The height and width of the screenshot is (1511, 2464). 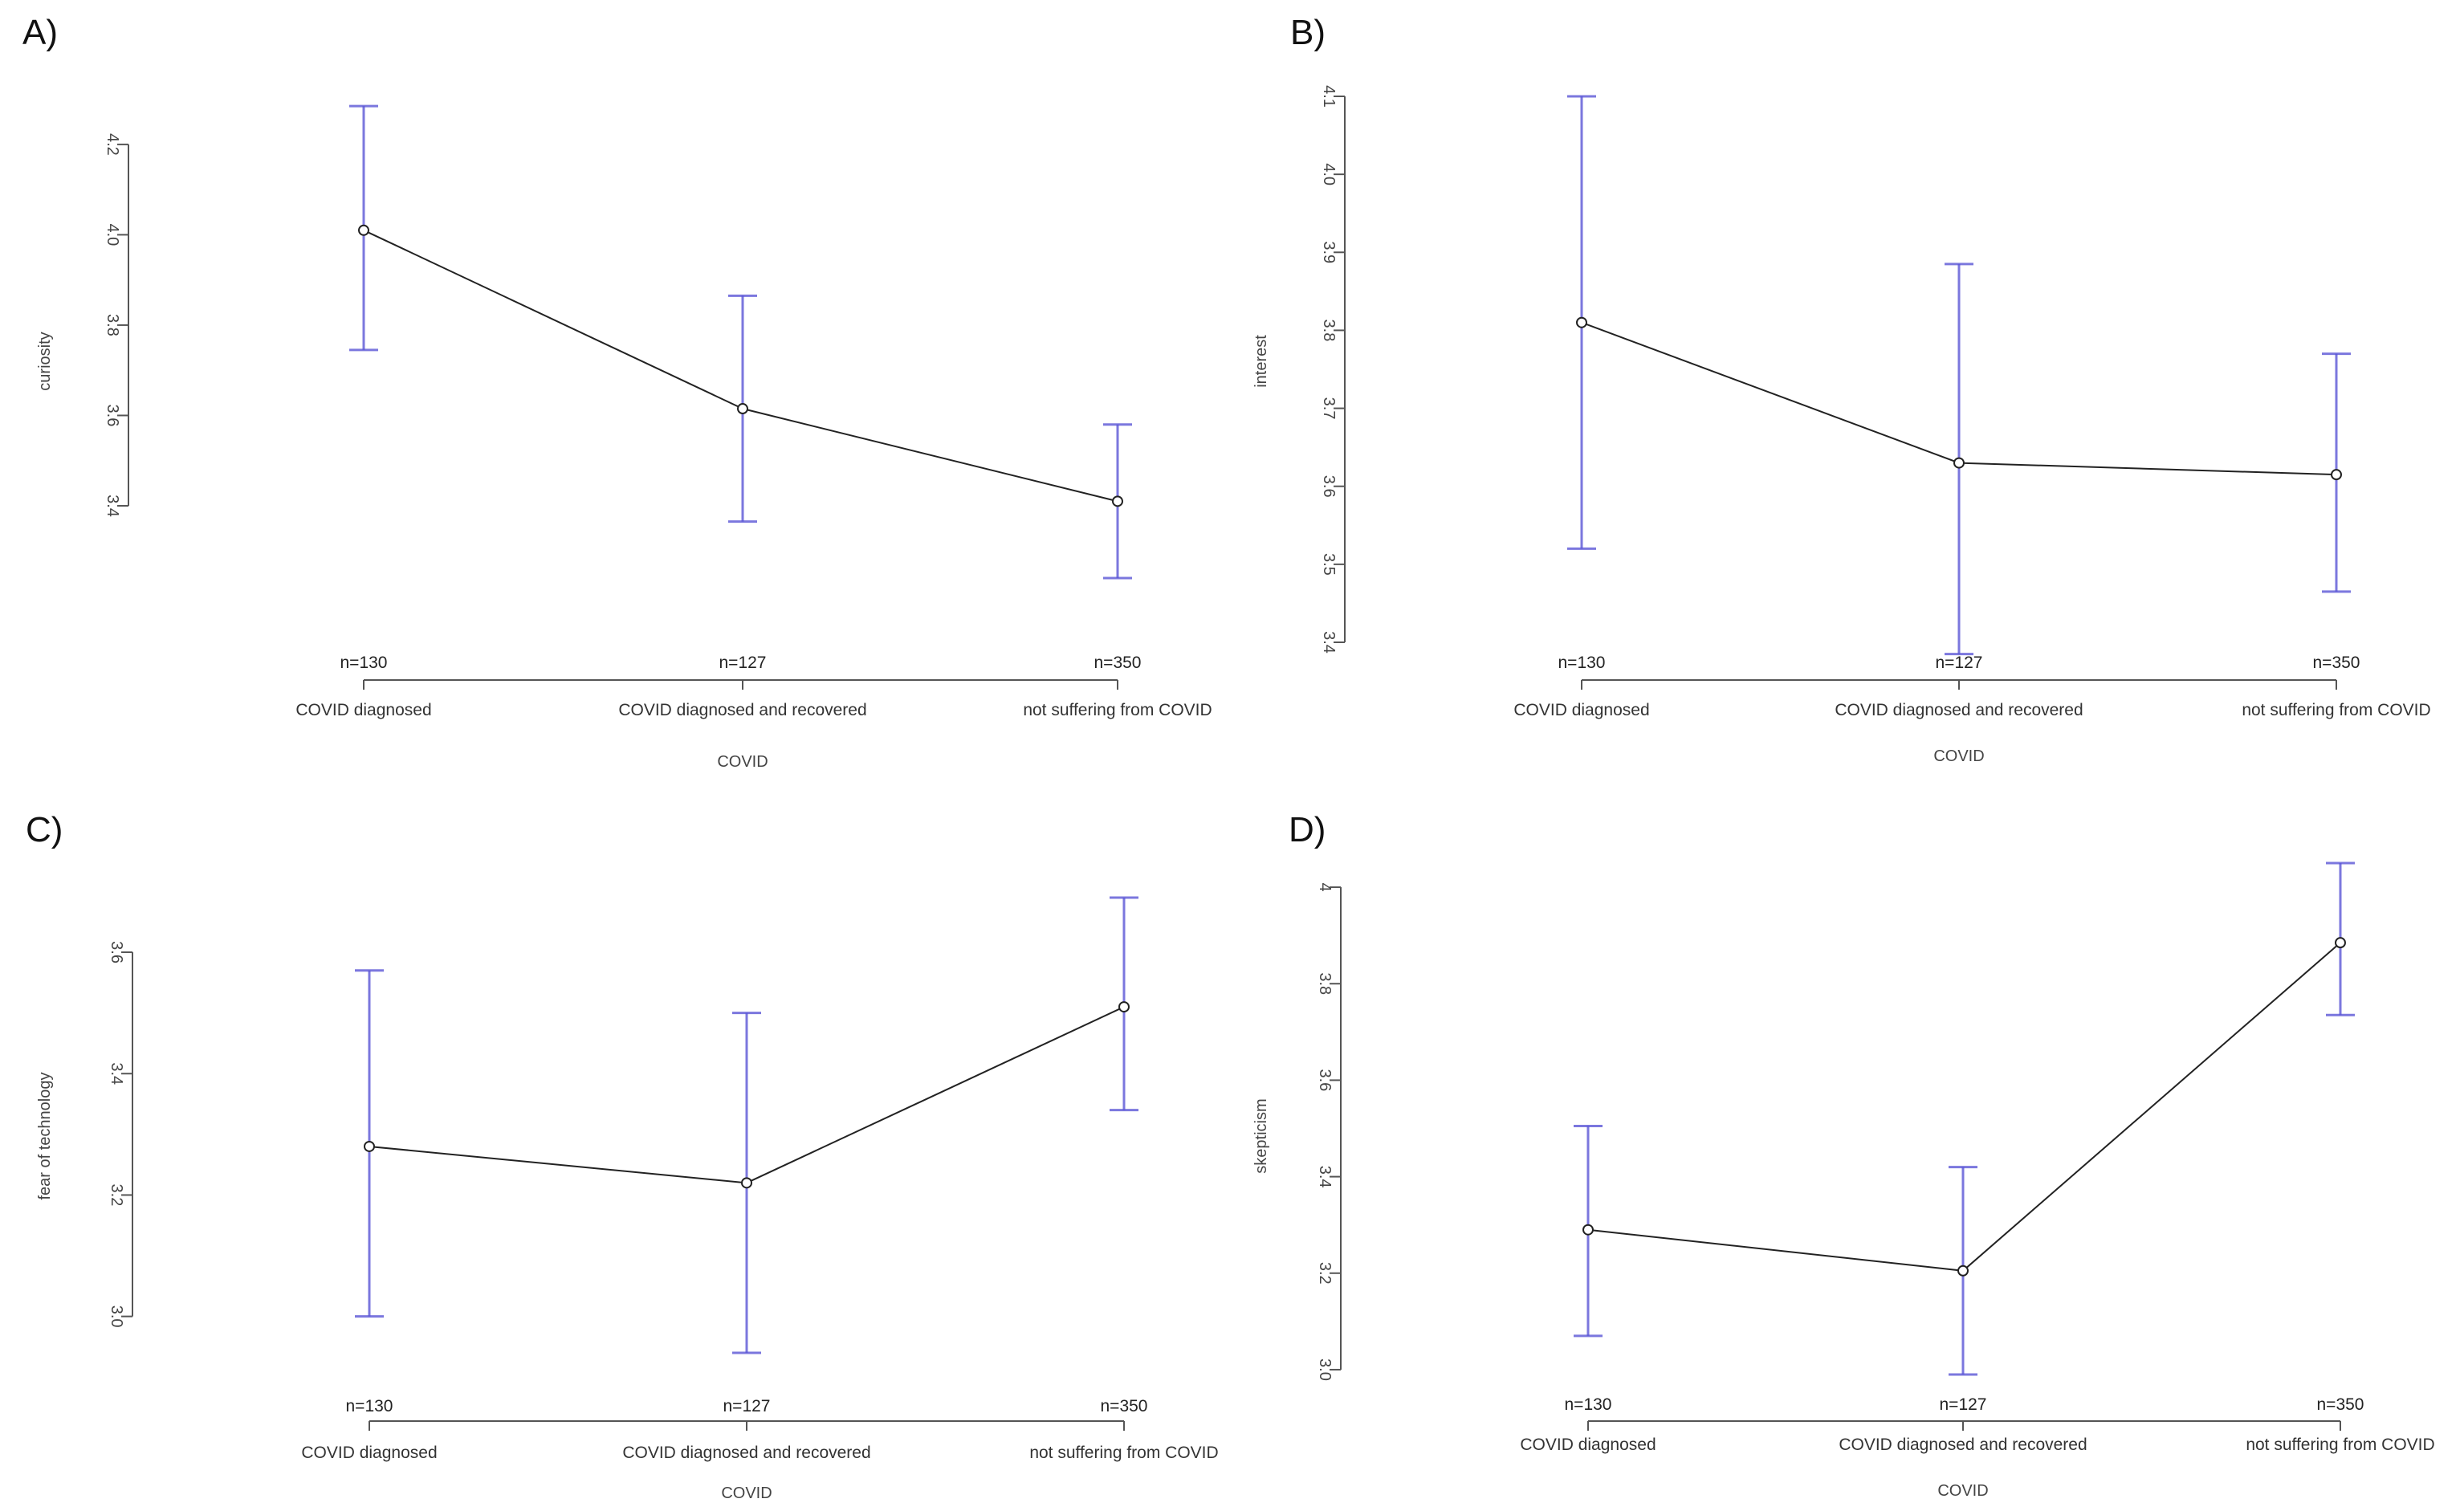 I want to click on y-axis-title: curiosity, so click(x=45, y=361).